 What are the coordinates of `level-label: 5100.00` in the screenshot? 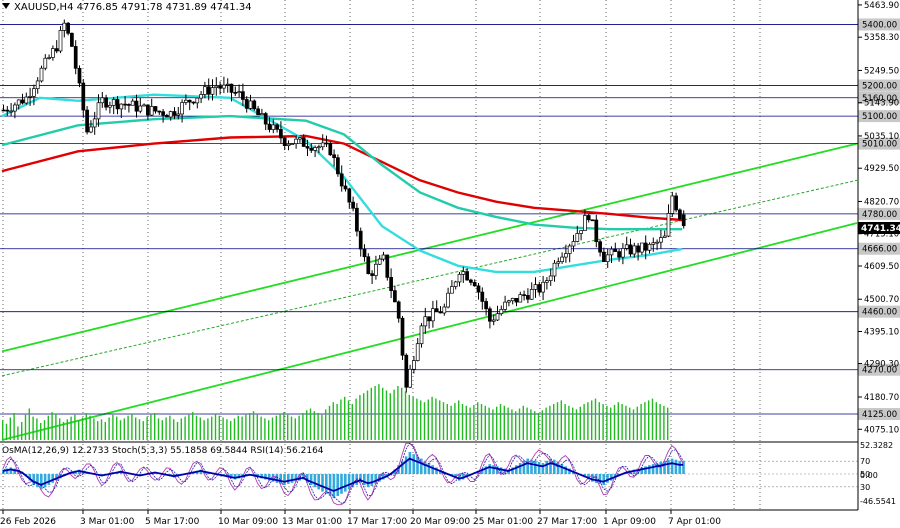 It's located at (879, 117).